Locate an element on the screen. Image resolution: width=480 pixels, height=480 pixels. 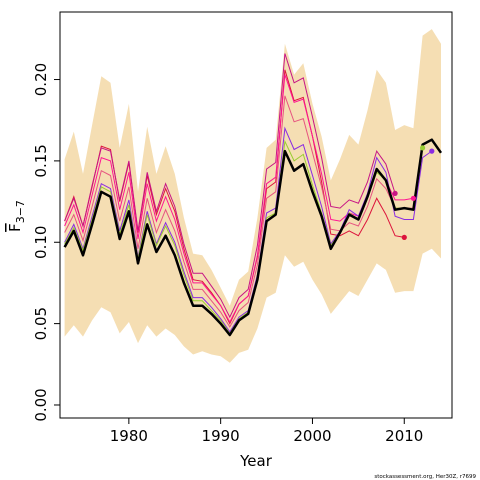
x-axis-title: Year is located at coordinates (256, 461).